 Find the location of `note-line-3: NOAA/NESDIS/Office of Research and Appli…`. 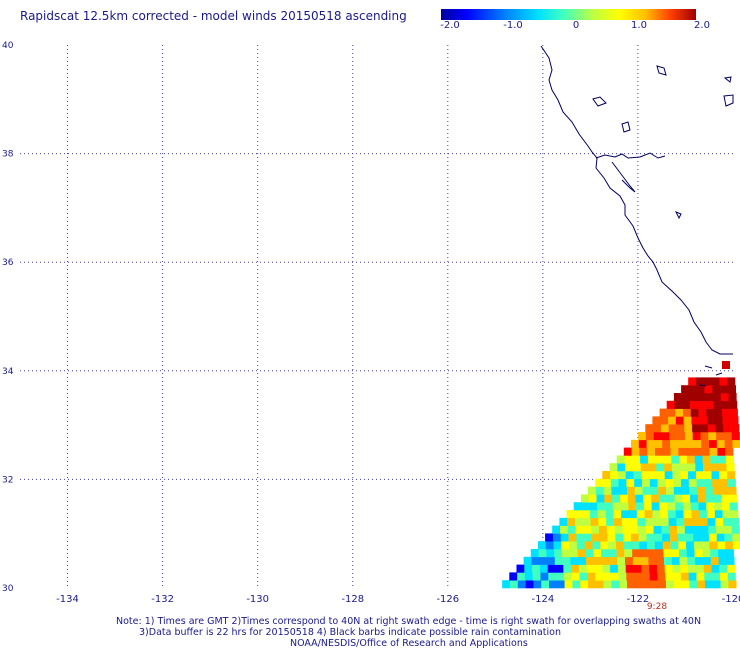

note-line-3: NOAA/NESDIS/Office of Research and Appli… is located at coordinates (409, 643).